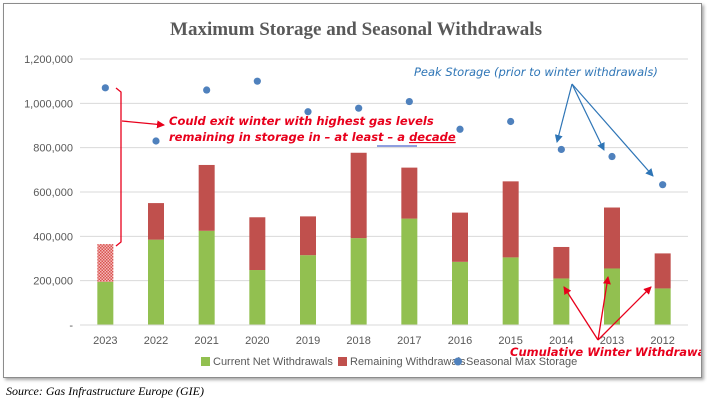  Describe the element at coordinates (510, 291) in the screenshot. I see `bar-net-2015` at that location.